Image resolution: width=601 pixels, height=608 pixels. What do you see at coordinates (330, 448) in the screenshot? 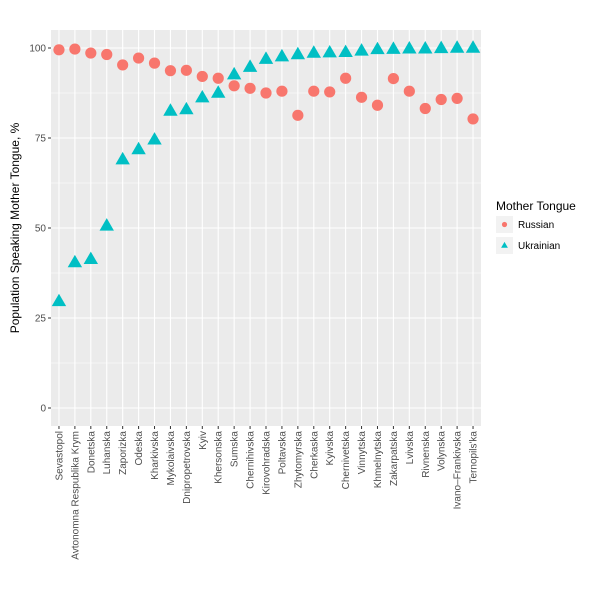
I see `x-tick-label: Kyivska` at bounding box center [330, 448].